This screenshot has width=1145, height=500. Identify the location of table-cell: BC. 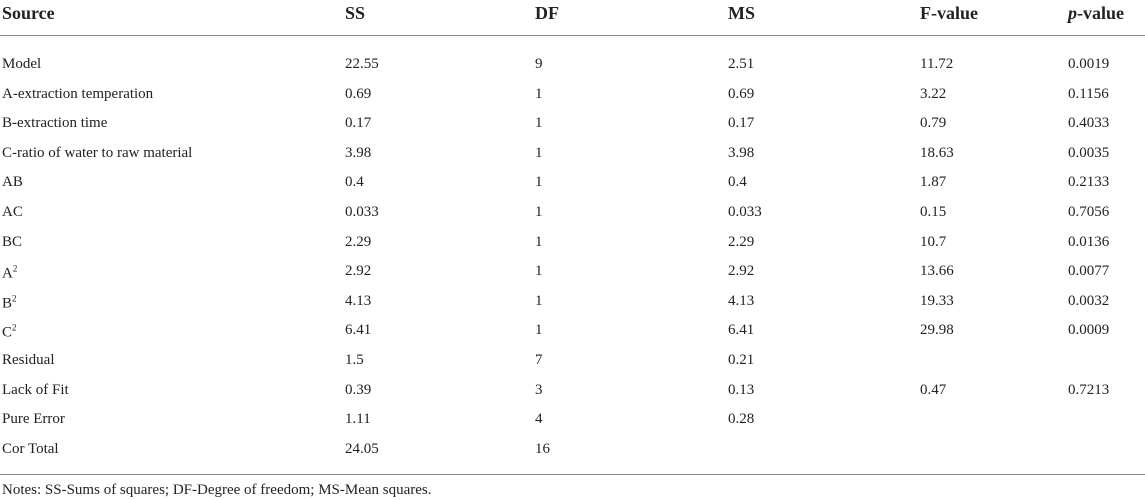
(12, 241).